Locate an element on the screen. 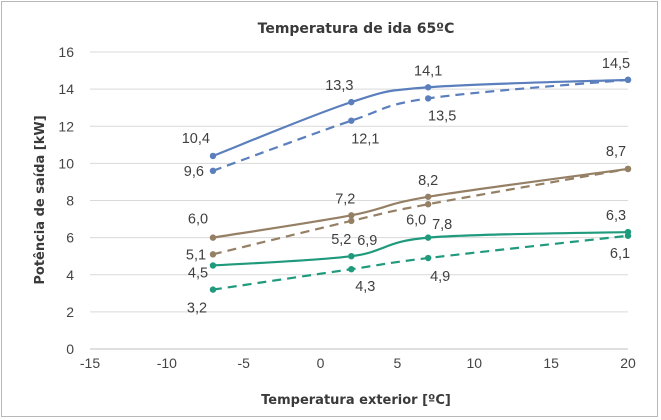 This screenshot has height=420, width=661. data-label: 5,2 is located at coordinates (341, 240).